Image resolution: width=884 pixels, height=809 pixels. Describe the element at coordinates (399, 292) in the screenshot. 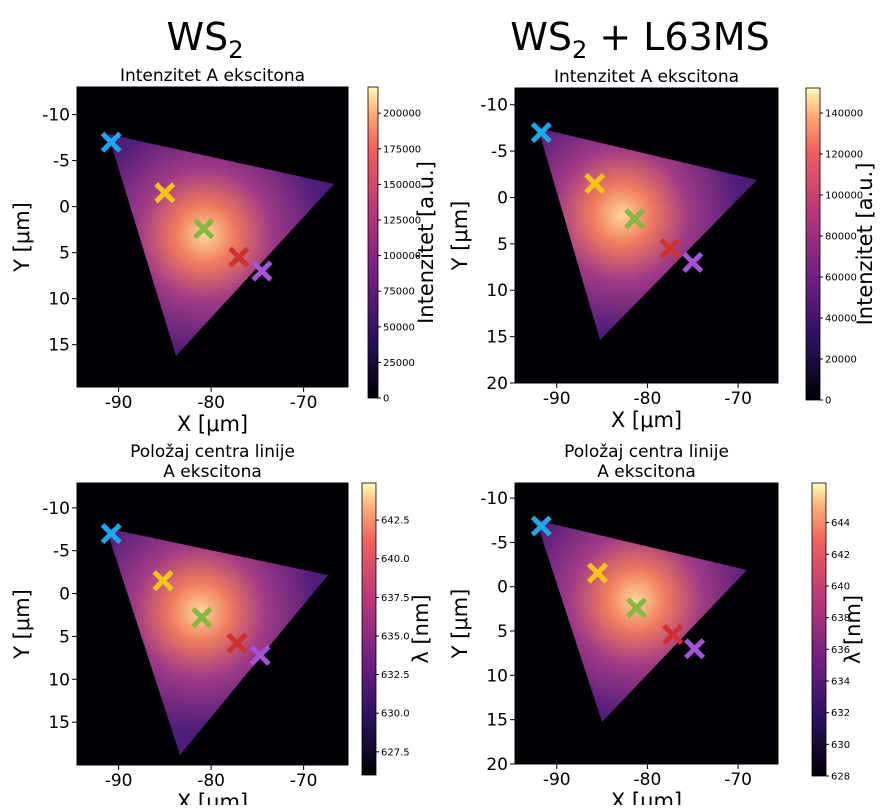

I see `colorbar-tick-label: 75000` at that location.